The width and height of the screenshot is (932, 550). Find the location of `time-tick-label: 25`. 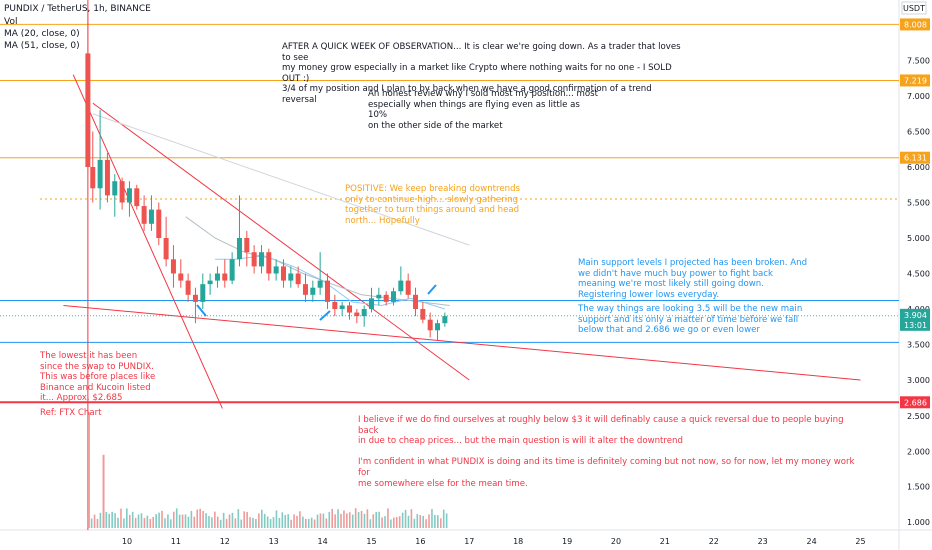

time-tick-label: 25 is located at coordinates (860, 541).